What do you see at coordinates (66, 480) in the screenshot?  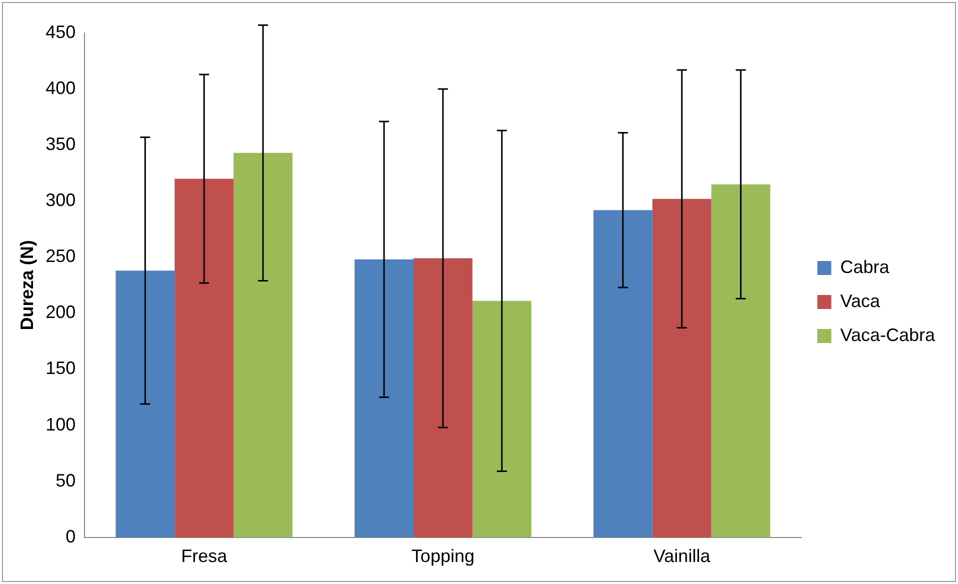 I see `y-tick-label: 50` at bounding box center [66, 480].